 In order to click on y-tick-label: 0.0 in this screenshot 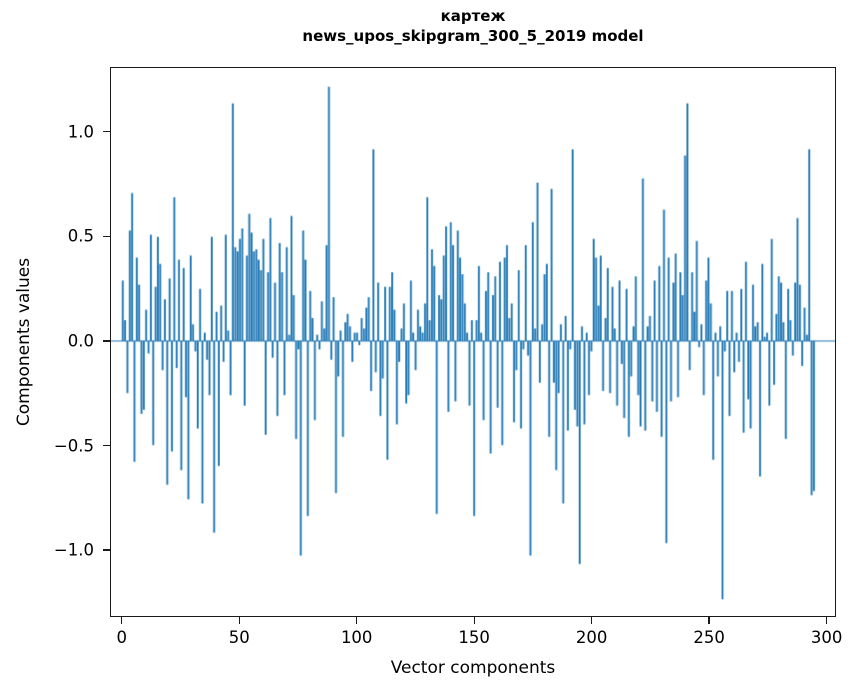, I will do `click(80, 341)`.